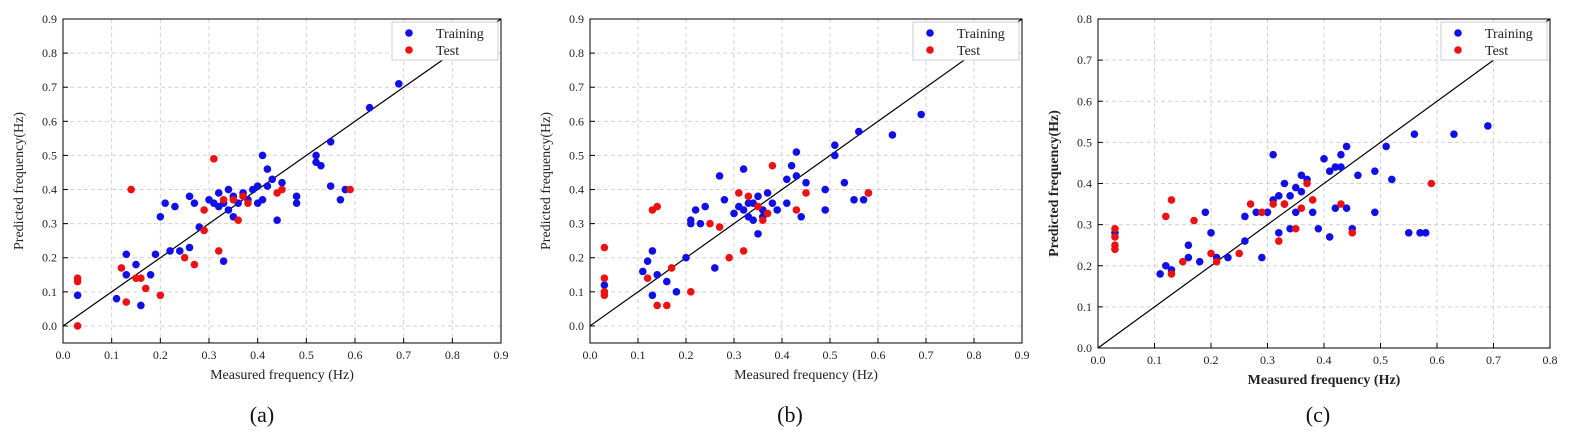  What do you see at coordinates (355, 355) in the screenshot?
I see `panel-a-xtick-label-6: 0.6` at bounding box center [355, 355].